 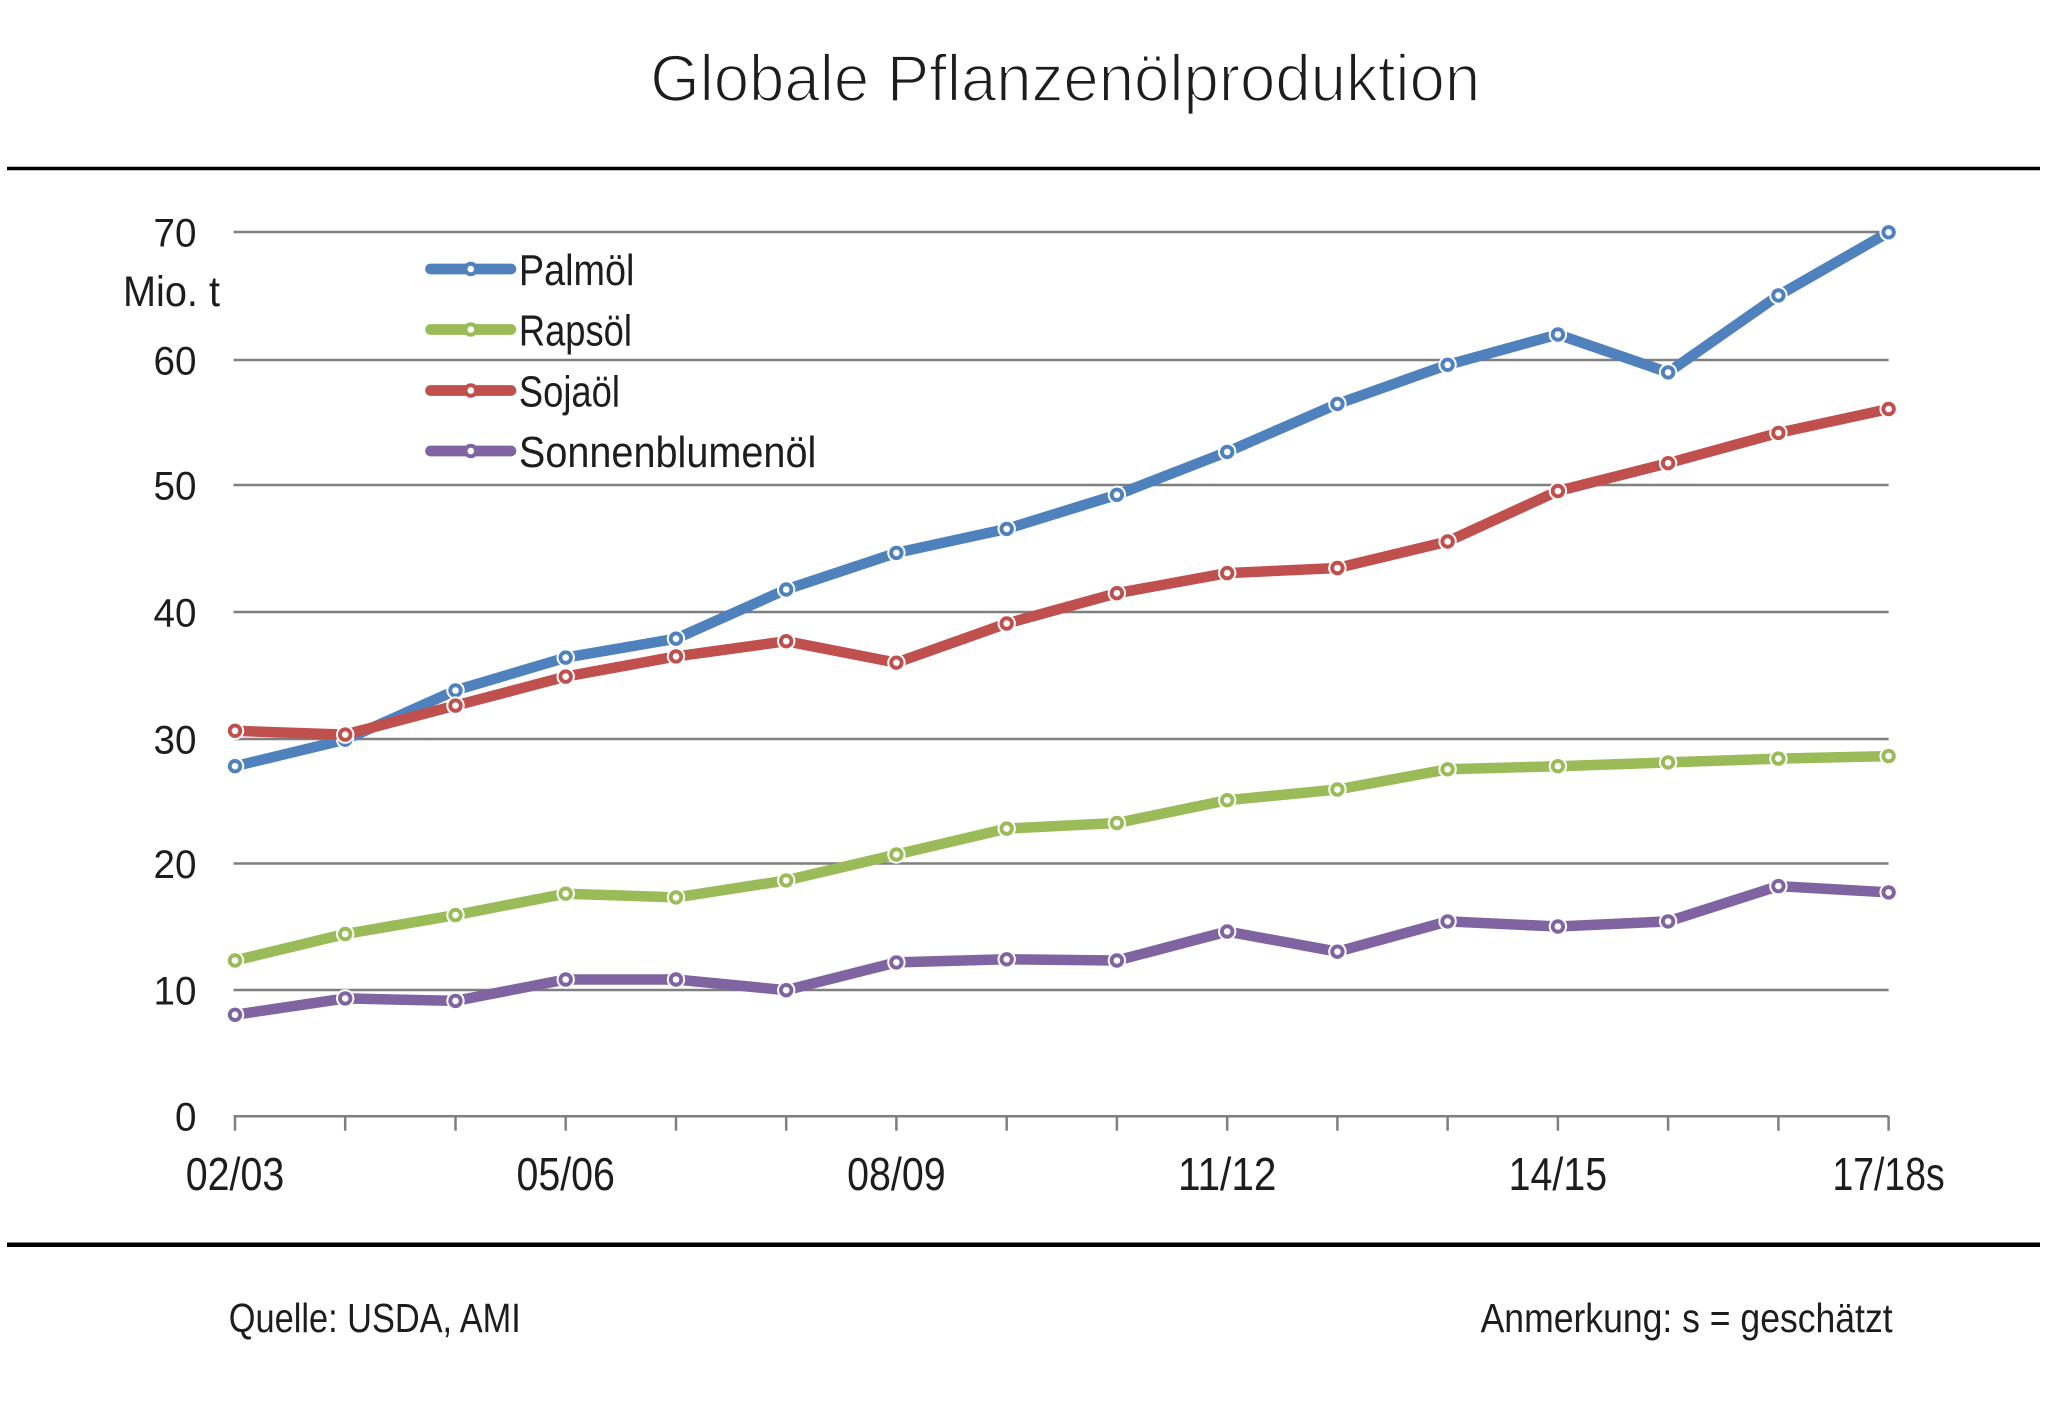 I want to click on svg-text: Rapsöl, so click(x=575, y=331).